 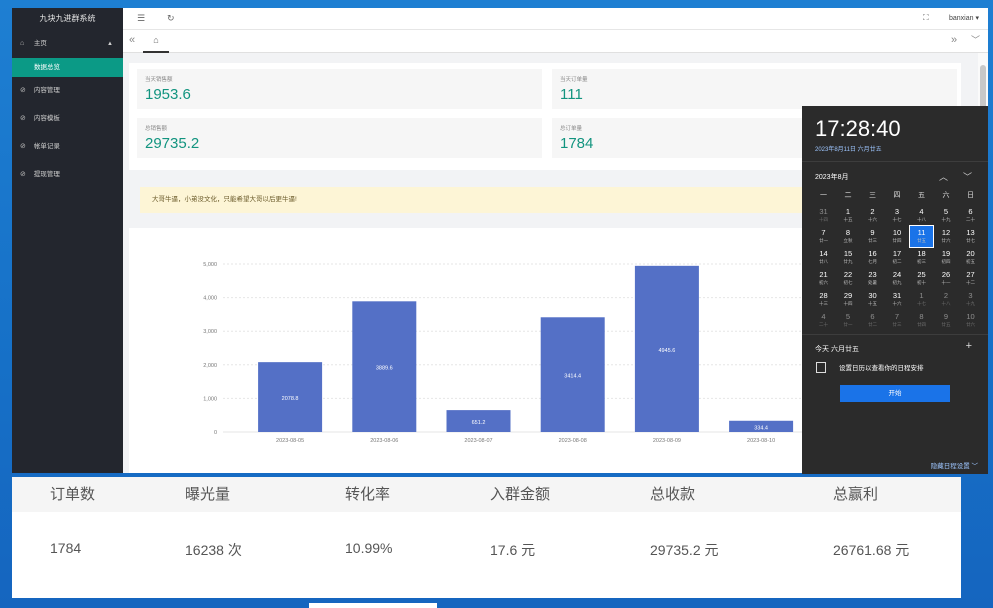 What do you see at coordinates (872, 253) in the screenshot?
I see `day-number: 16` at bounding box center [872, 253].